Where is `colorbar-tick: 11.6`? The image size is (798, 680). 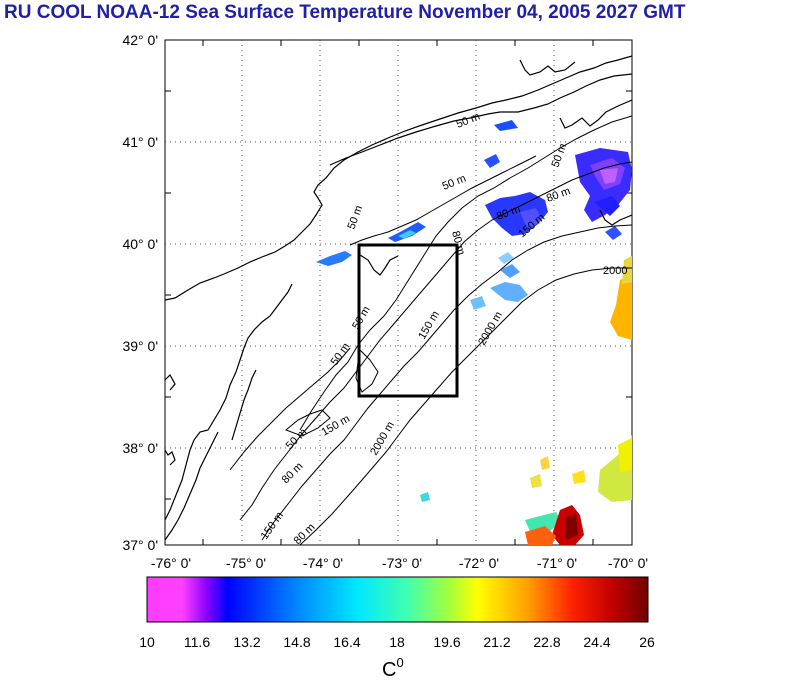
colorbar-tick: 11.6 is located at coordinates (197, 642).